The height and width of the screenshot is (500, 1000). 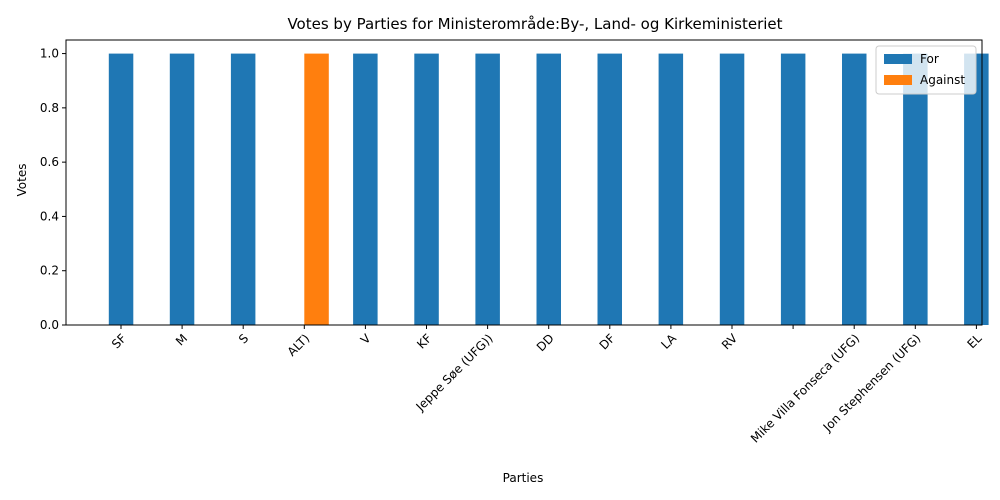 What do you see at coordinates (366, 339) in the screenshot?
I see `x-tick-label: V` at bounding box center [366, 339].